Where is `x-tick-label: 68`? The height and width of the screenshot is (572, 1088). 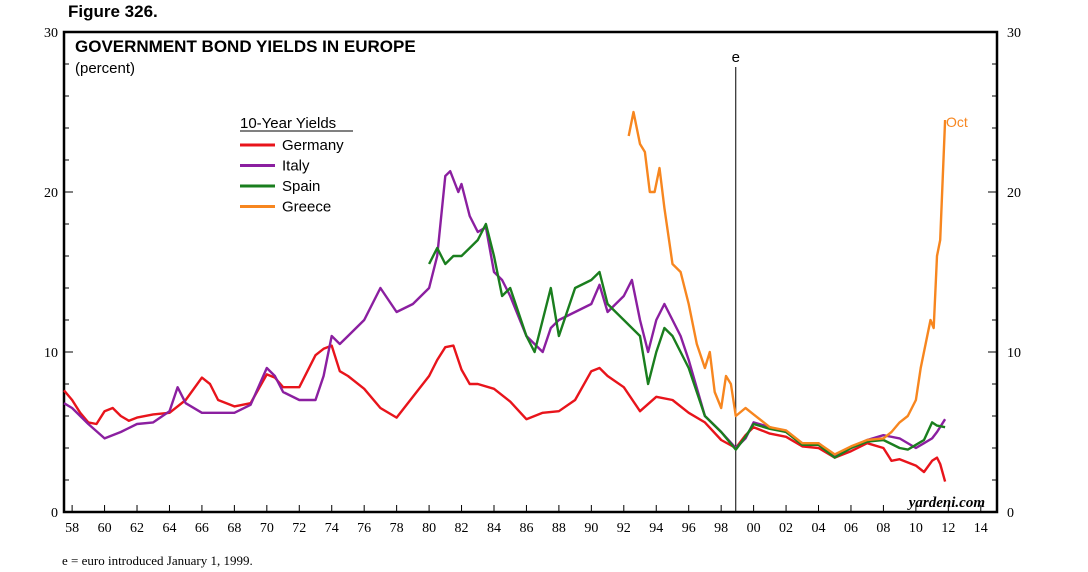
x-tick-label: 68 is located at coordinates (234, 528).